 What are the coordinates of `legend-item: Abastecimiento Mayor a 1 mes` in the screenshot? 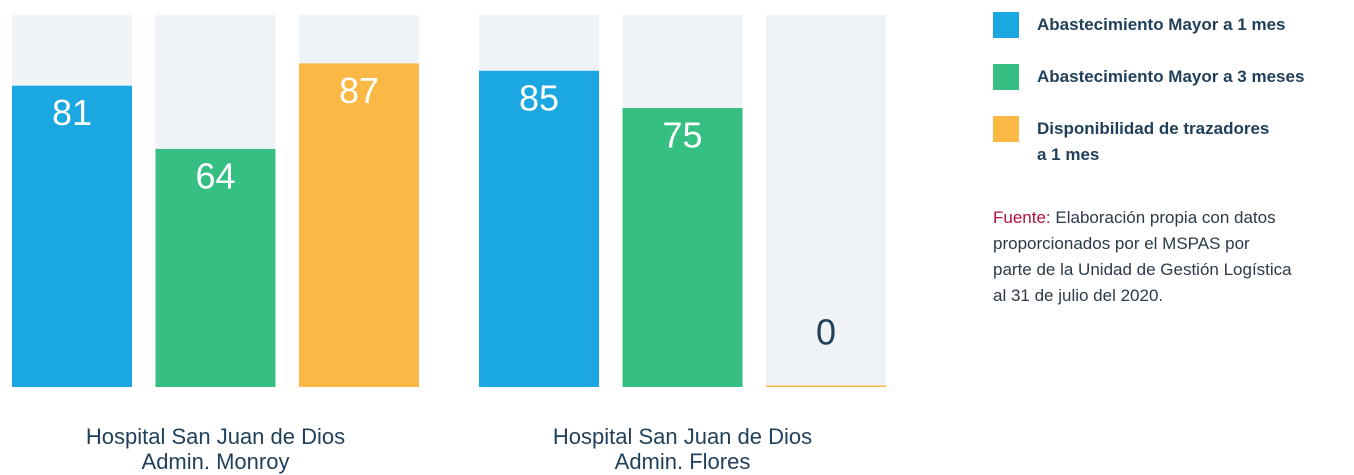 It's located at (1173, 25).